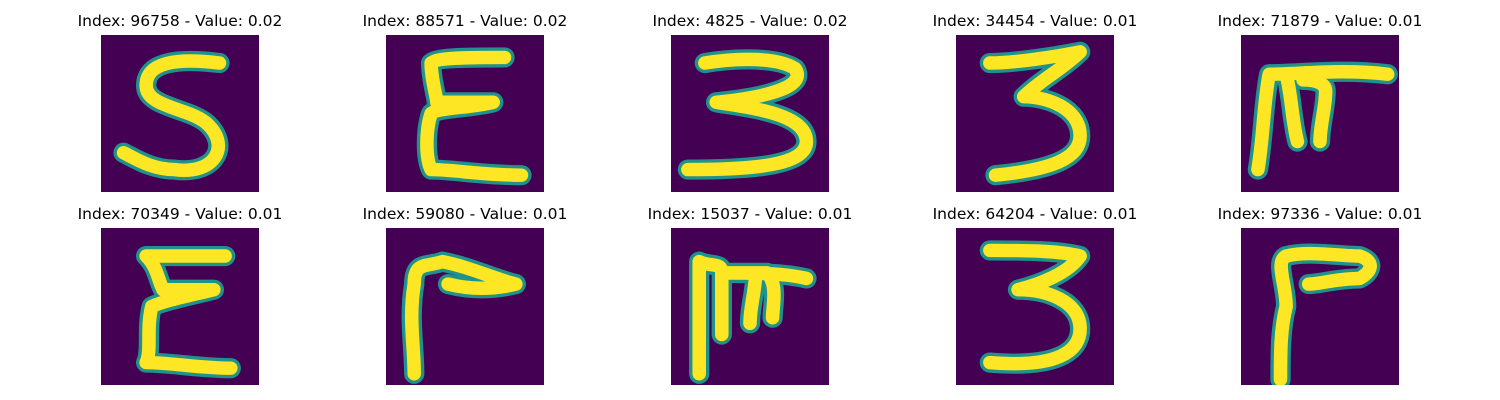  What do you see at coordinates (465, 21) in the screenshot?
I see `panel-title: Index: 88571 - Value: 0.02` at bounding box center [465, 21].